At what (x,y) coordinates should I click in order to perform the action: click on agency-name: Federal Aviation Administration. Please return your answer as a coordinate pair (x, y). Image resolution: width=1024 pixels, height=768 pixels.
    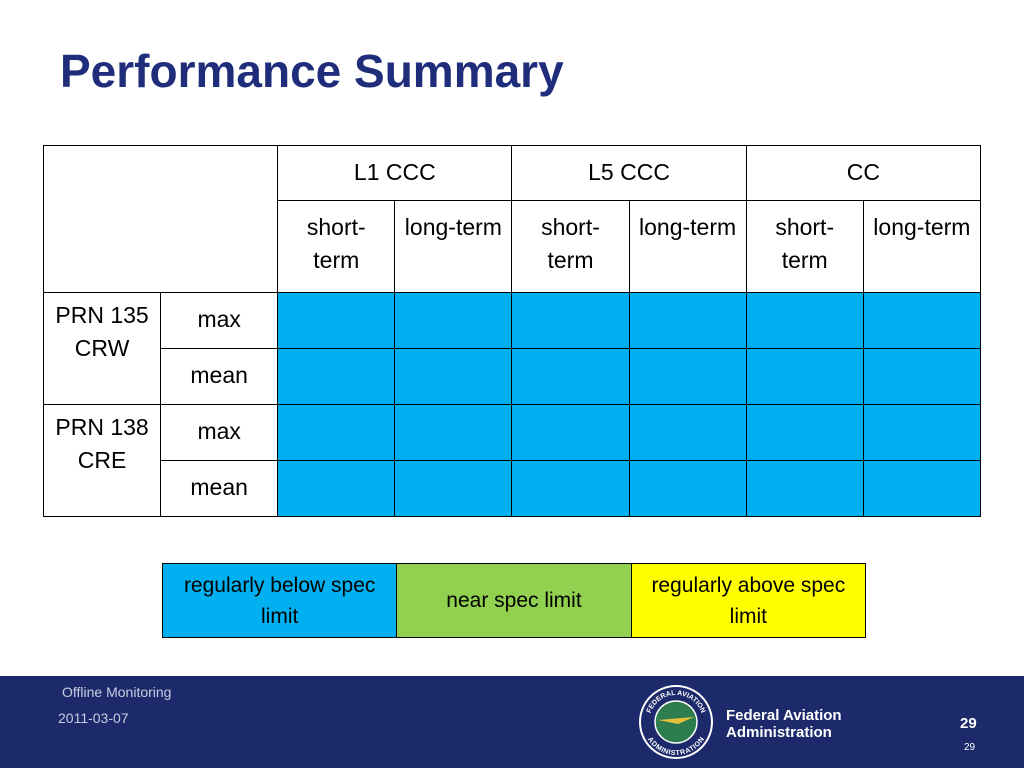
    Looking at the image, I should click on (784, 724).